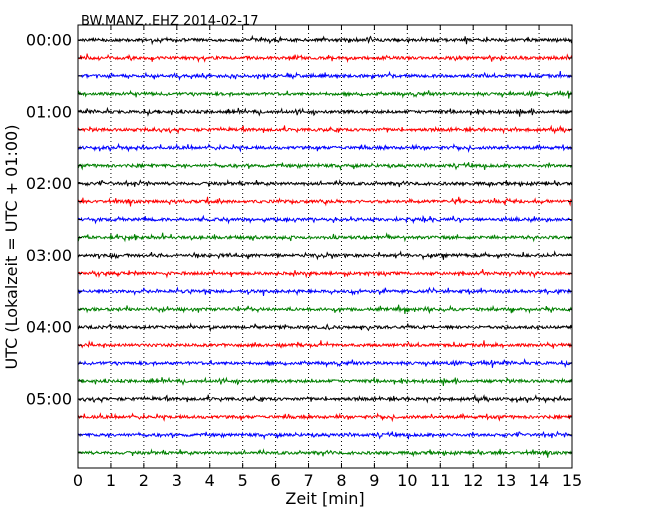 The width and height of the screenshot is (650, 520). I want to click on y-tick-label: 04:00, so click(49, 327).